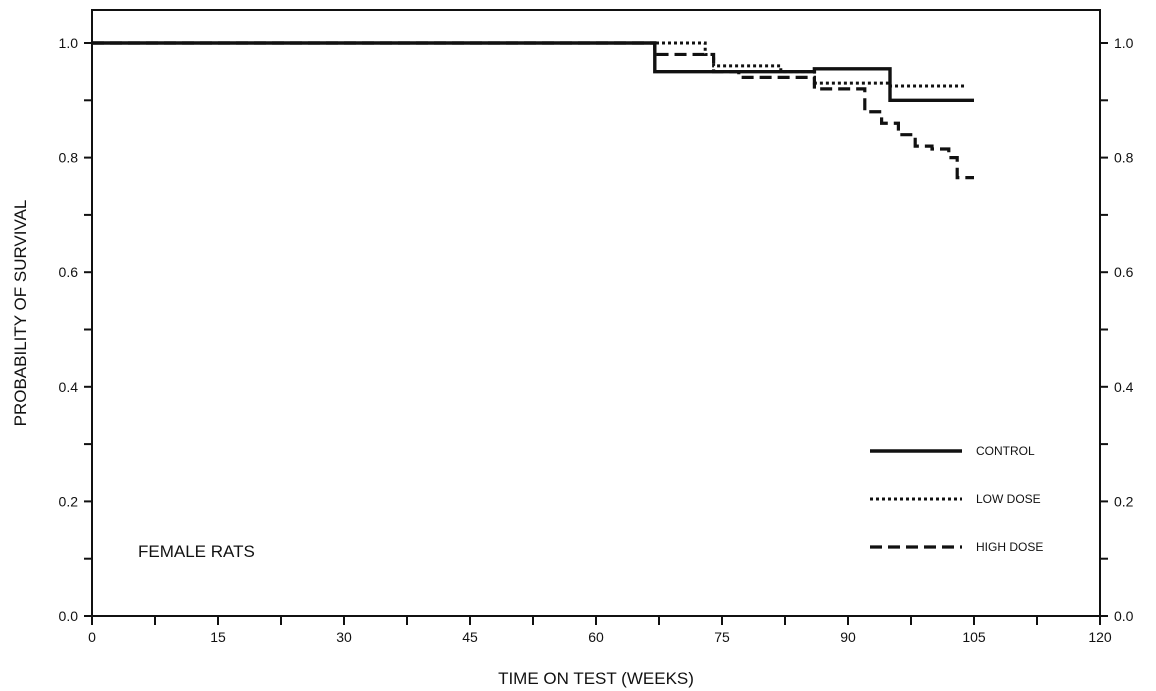 Image resolution: width=1156 pixels, height=691 pixels. I want to click on y2-tick-label: 1.0, so click(1124, 43).